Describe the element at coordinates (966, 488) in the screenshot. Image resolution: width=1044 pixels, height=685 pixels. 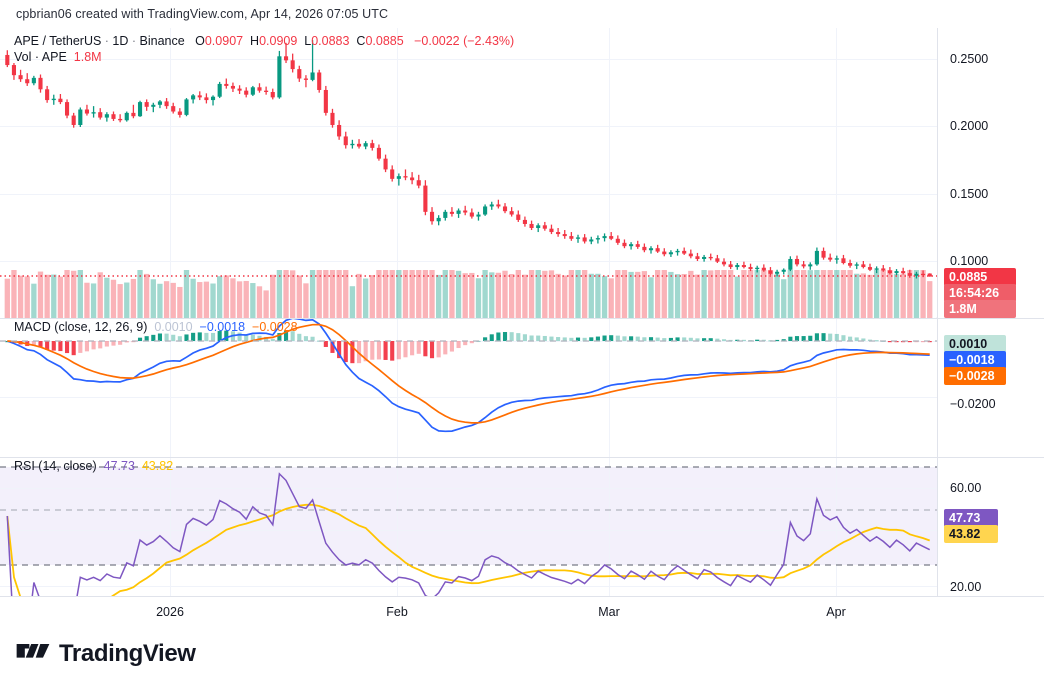
I see `rsi-axis-label-0: 60.00` at that location.